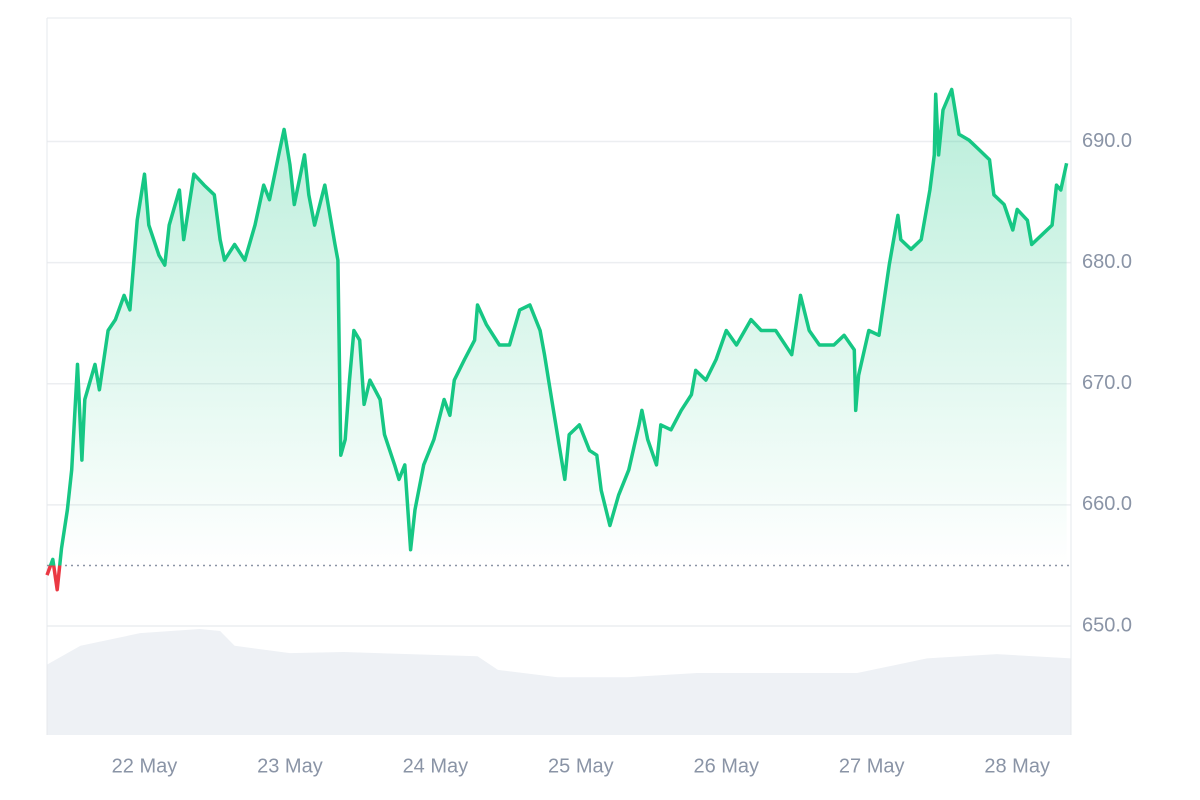 This screenshot has width=1200, height=800. I want to click on y-tick-label: 670.0, so click(1107, 383).